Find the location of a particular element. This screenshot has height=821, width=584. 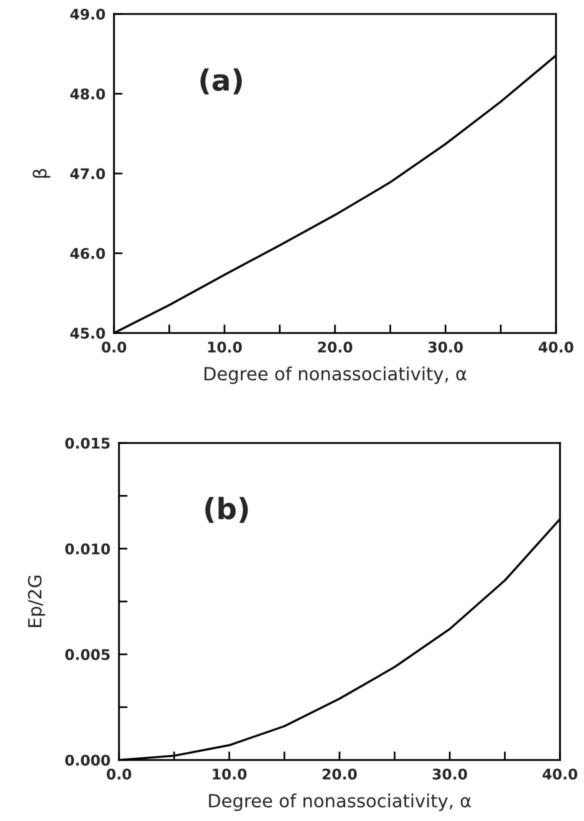

y-tick-label: 0.010 is located at coordinates (87, 548).